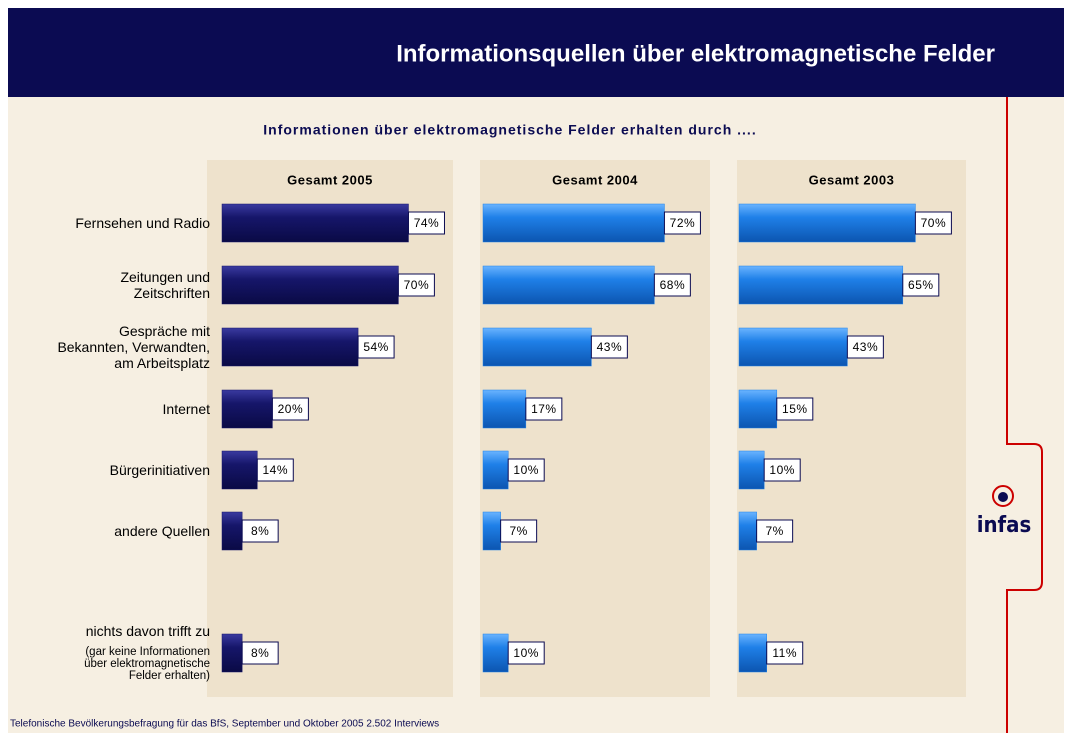 Image resolution: width=1072 pixels, height=733 pixels. Describe the element at coordinates (142, 223) in the screenshot. I see `category-label: Fernsehen und Radio` at that location.